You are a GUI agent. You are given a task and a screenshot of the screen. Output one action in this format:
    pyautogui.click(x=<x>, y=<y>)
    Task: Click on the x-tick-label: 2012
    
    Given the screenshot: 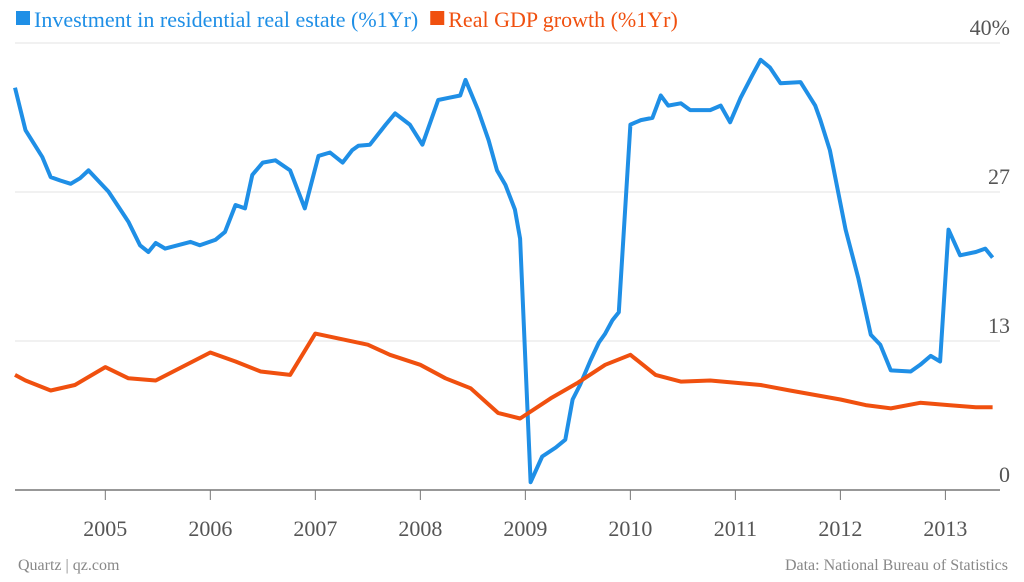 What is the action you would take?
    pyautogui.click(x=840, y=528)
    